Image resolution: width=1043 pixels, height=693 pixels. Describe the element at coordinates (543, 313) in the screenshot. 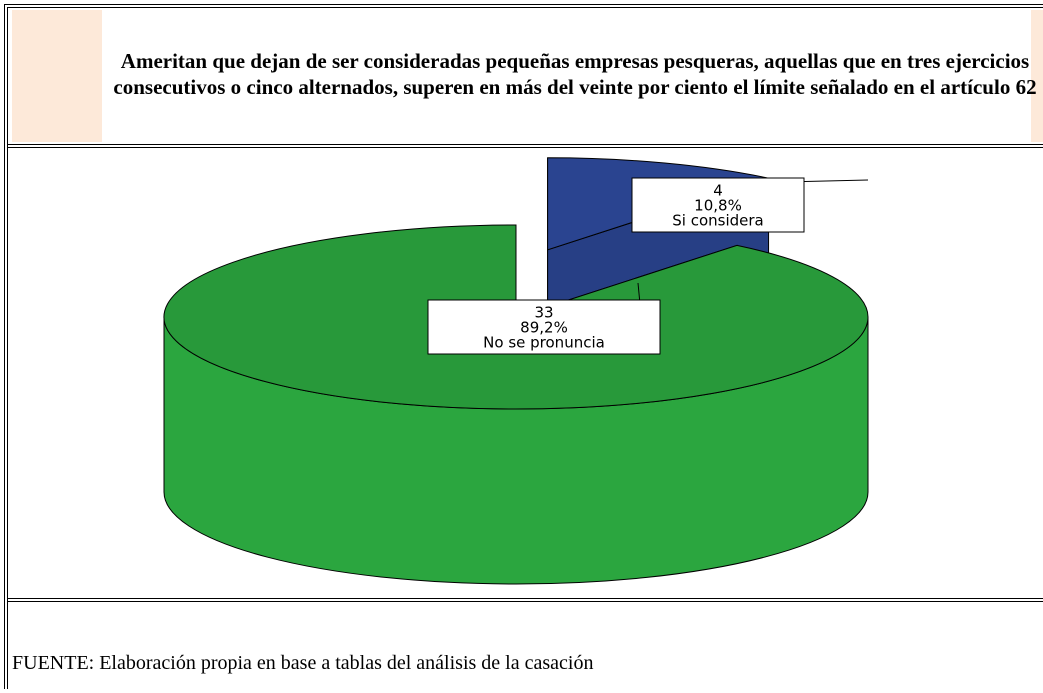

I see `count-label: 33` at that location.